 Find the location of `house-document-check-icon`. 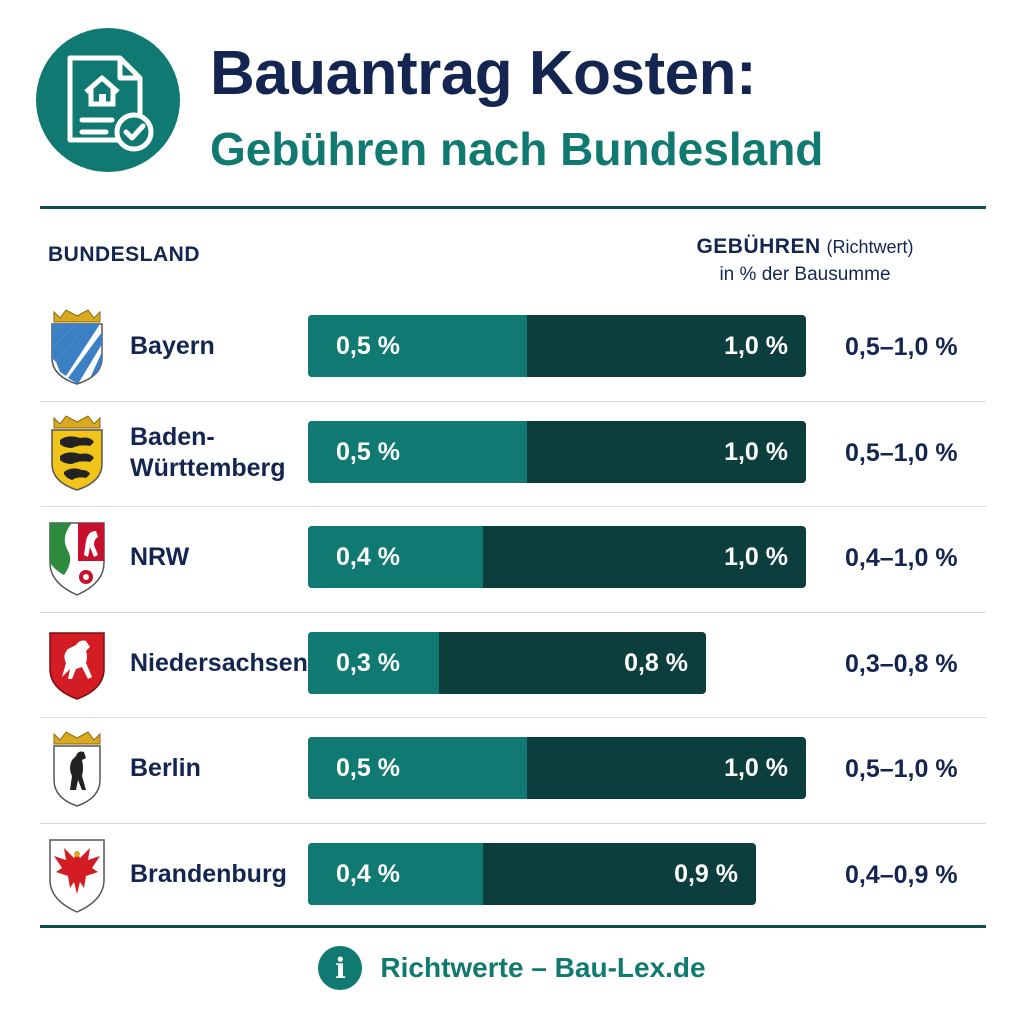

house-document-check-icon is located at coordinates (108, 100).